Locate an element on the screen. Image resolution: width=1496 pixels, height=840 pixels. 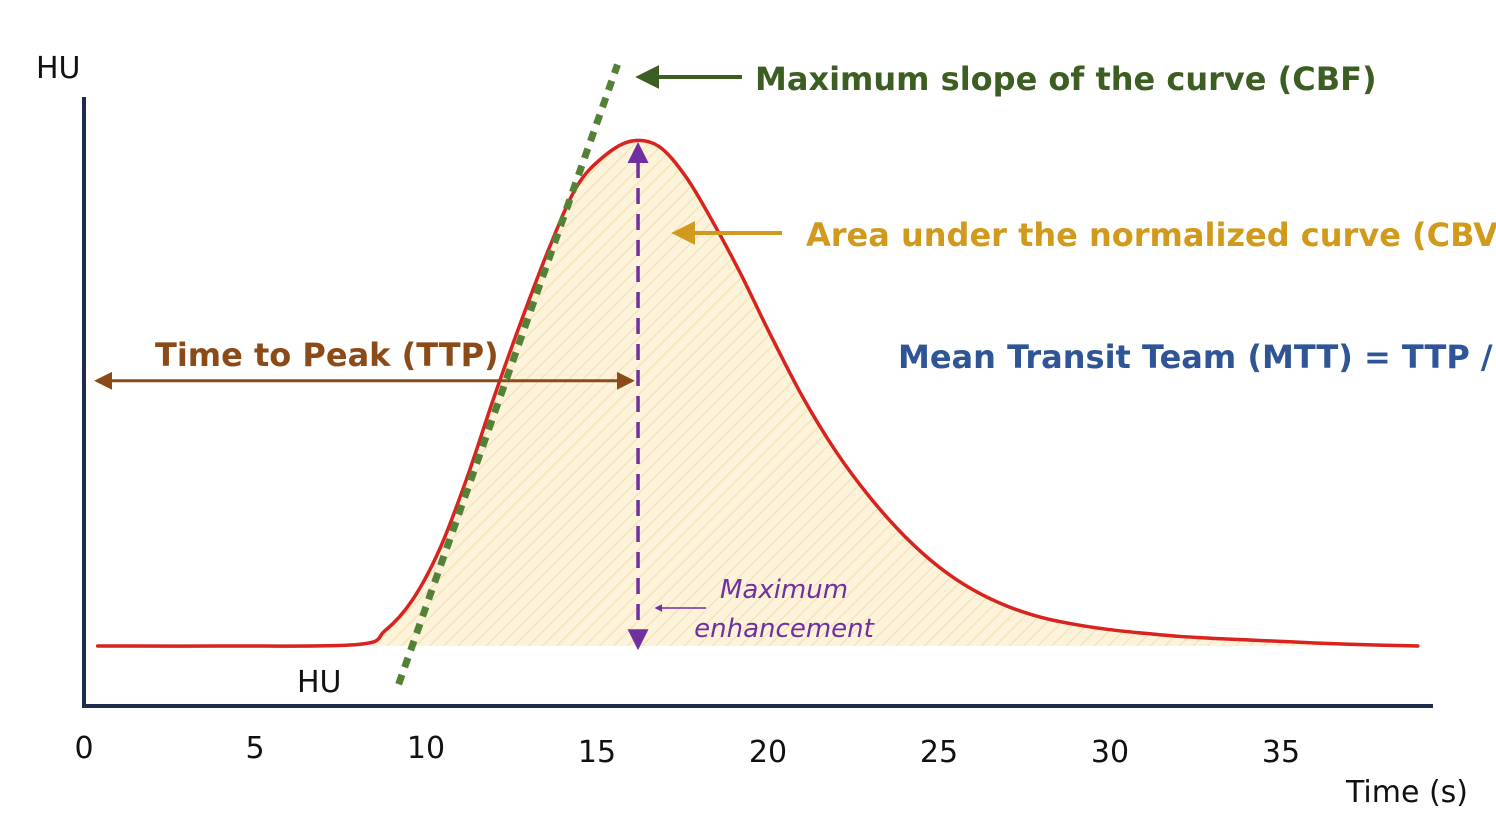
x-tick-label: 15 is located at coordinates (597, 752).